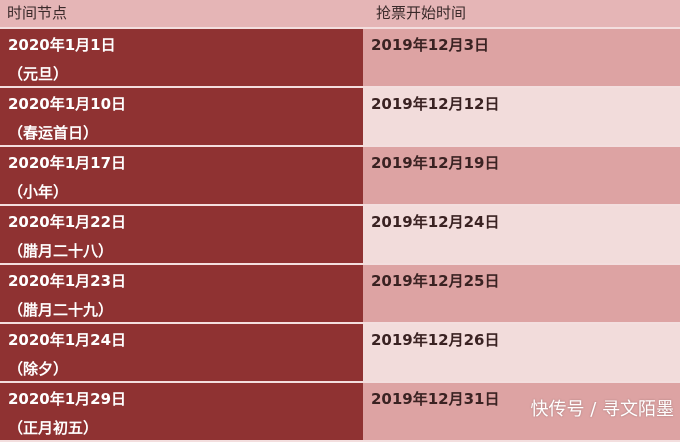  I want to click on date: 2020年1月17日, so click(67, 163).